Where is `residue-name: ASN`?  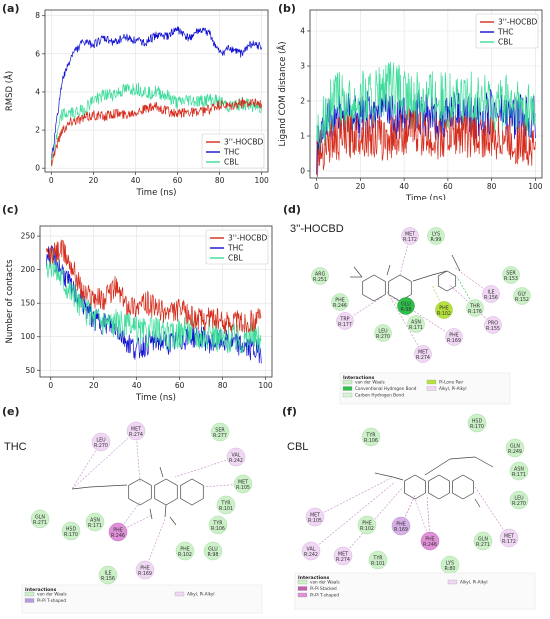 residue-name: ASN is located at coordinates (95, 521).